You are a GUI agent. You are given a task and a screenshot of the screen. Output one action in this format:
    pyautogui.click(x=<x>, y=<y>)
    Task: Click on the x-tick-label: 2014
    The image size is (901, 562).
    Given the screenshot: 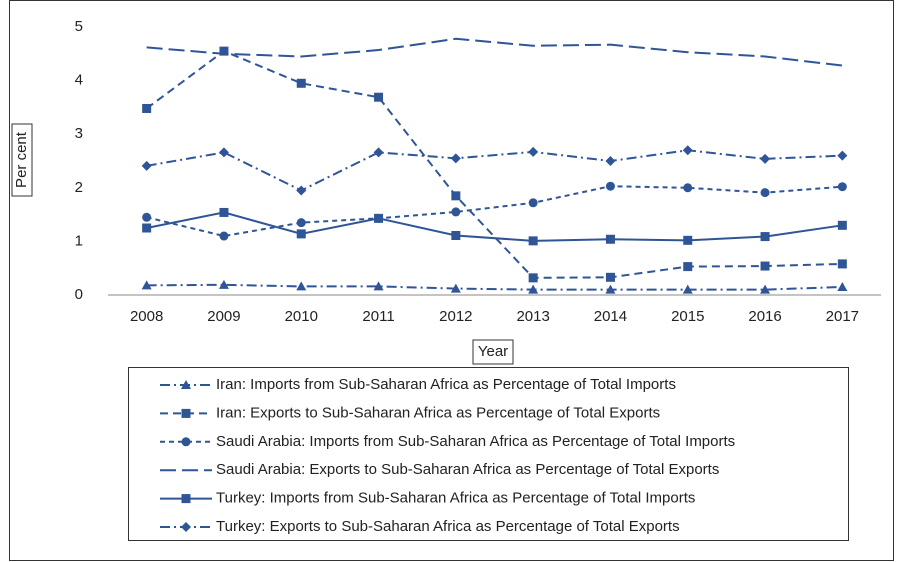 What is the action you would take?
    pyautogui.click(x=610, y=316)
    